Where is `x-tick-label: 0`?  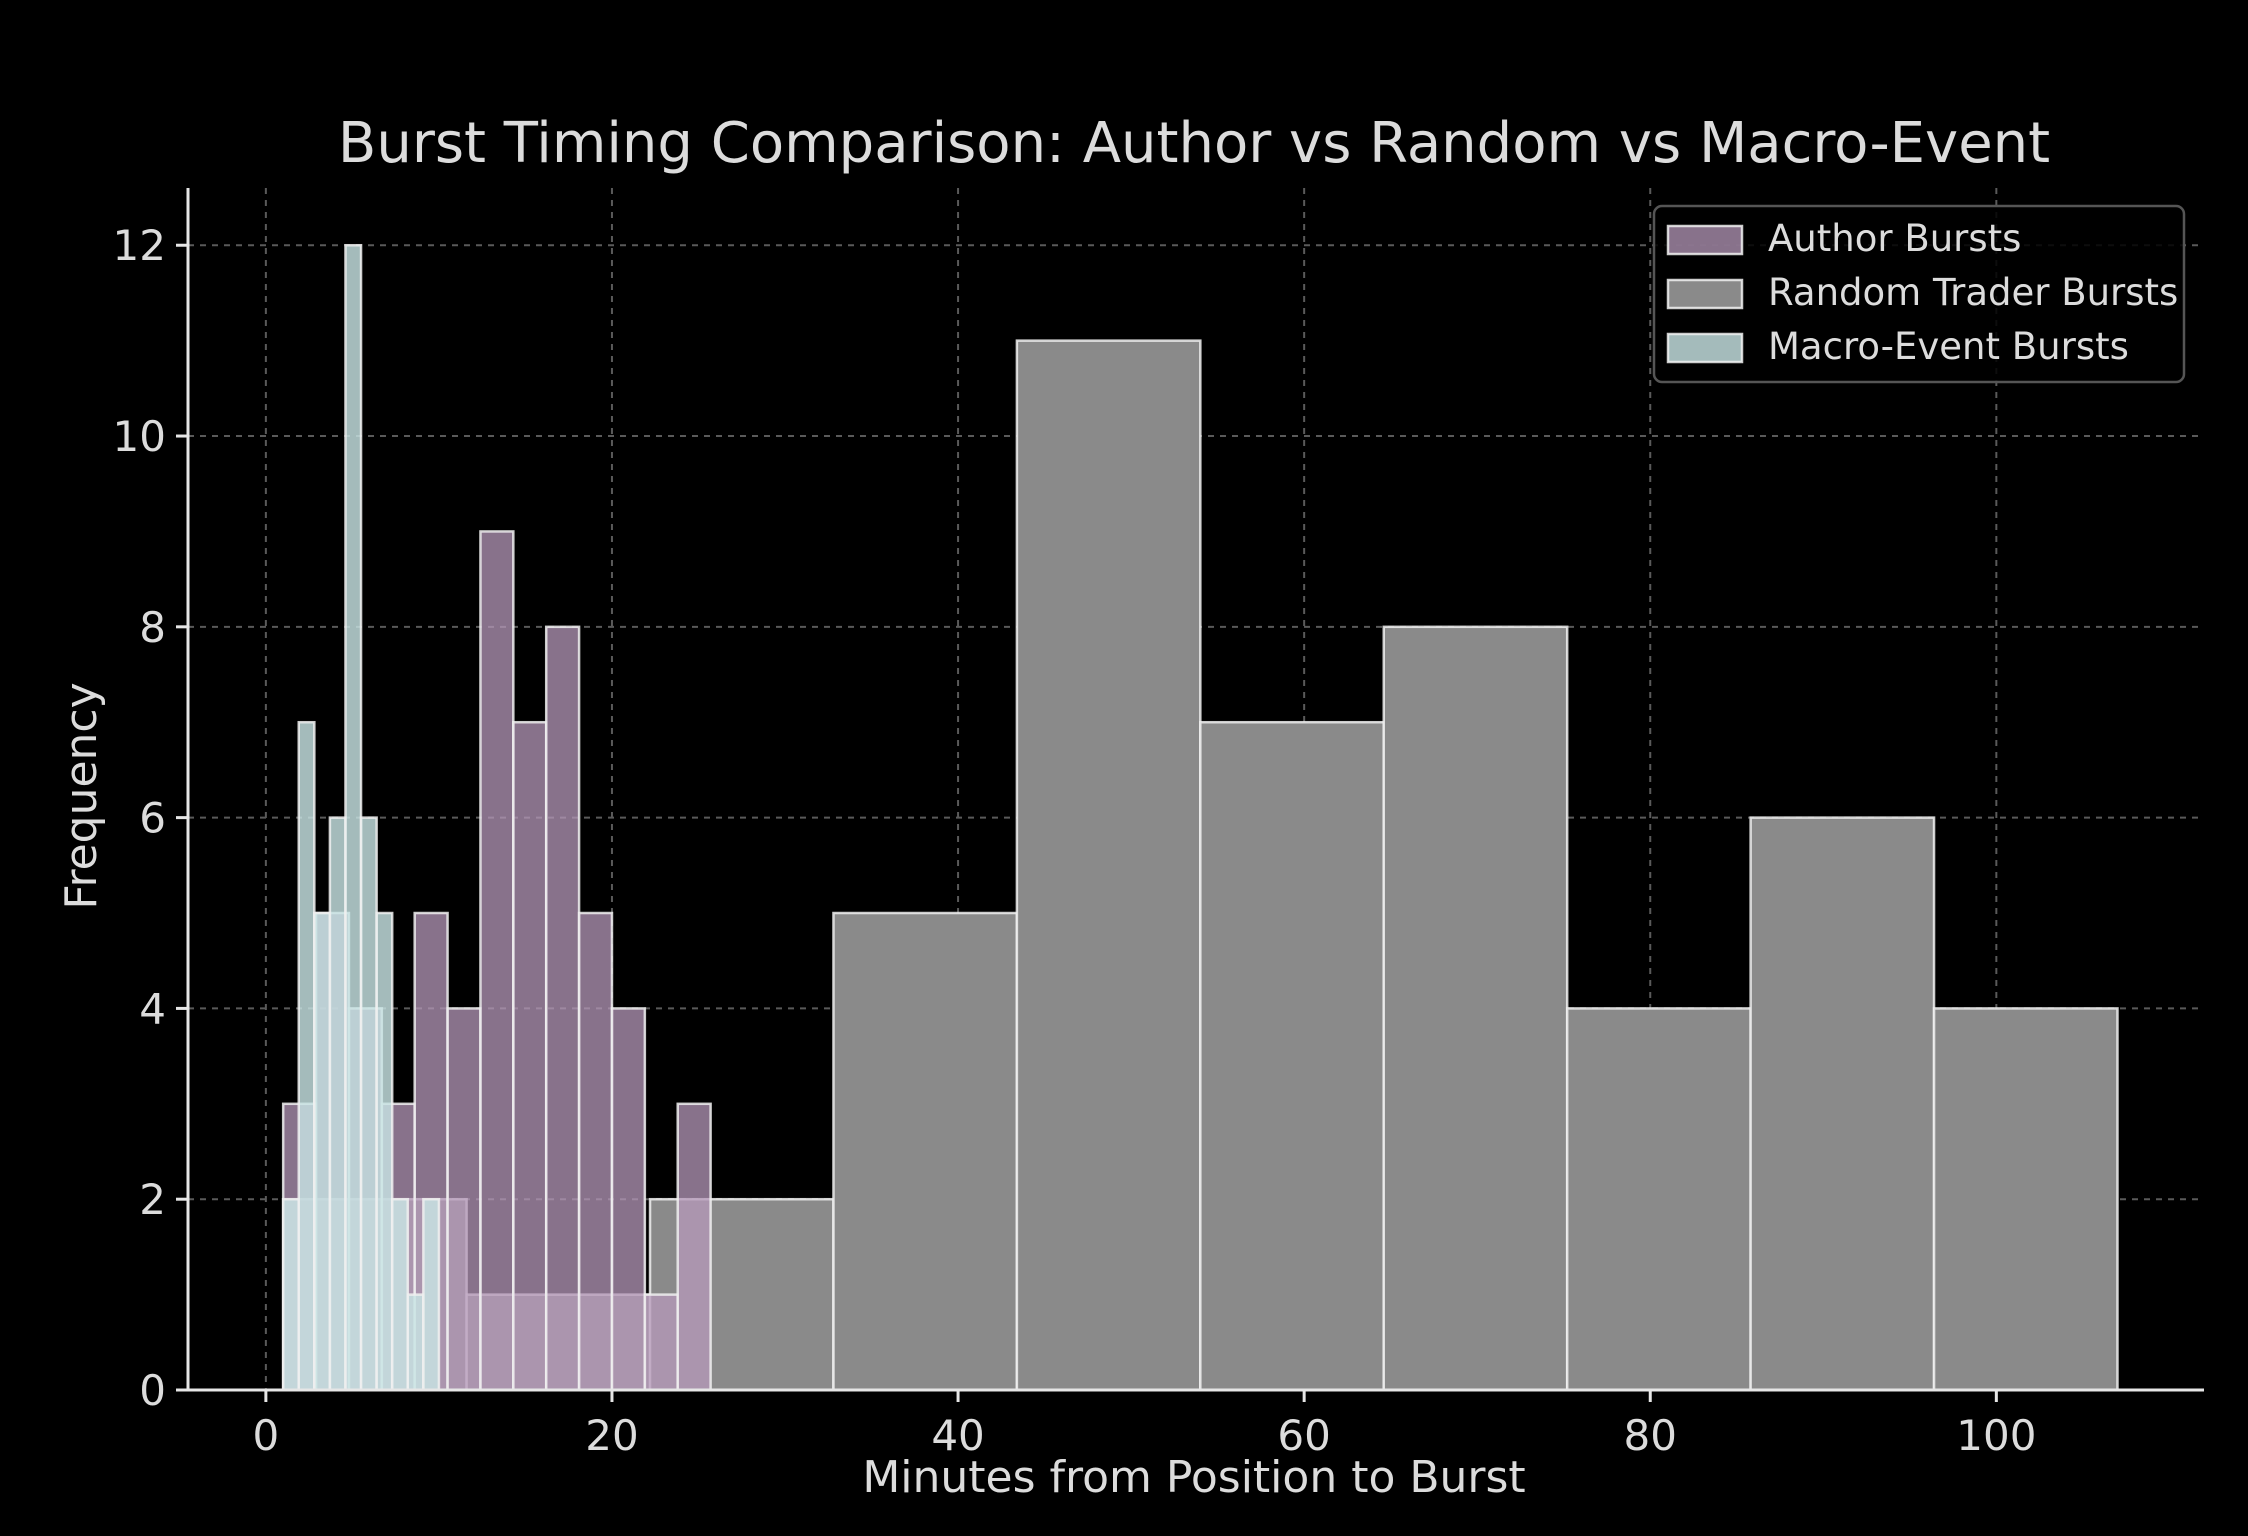 x-tick-label: 0 is located at coordinates (266, 1435).